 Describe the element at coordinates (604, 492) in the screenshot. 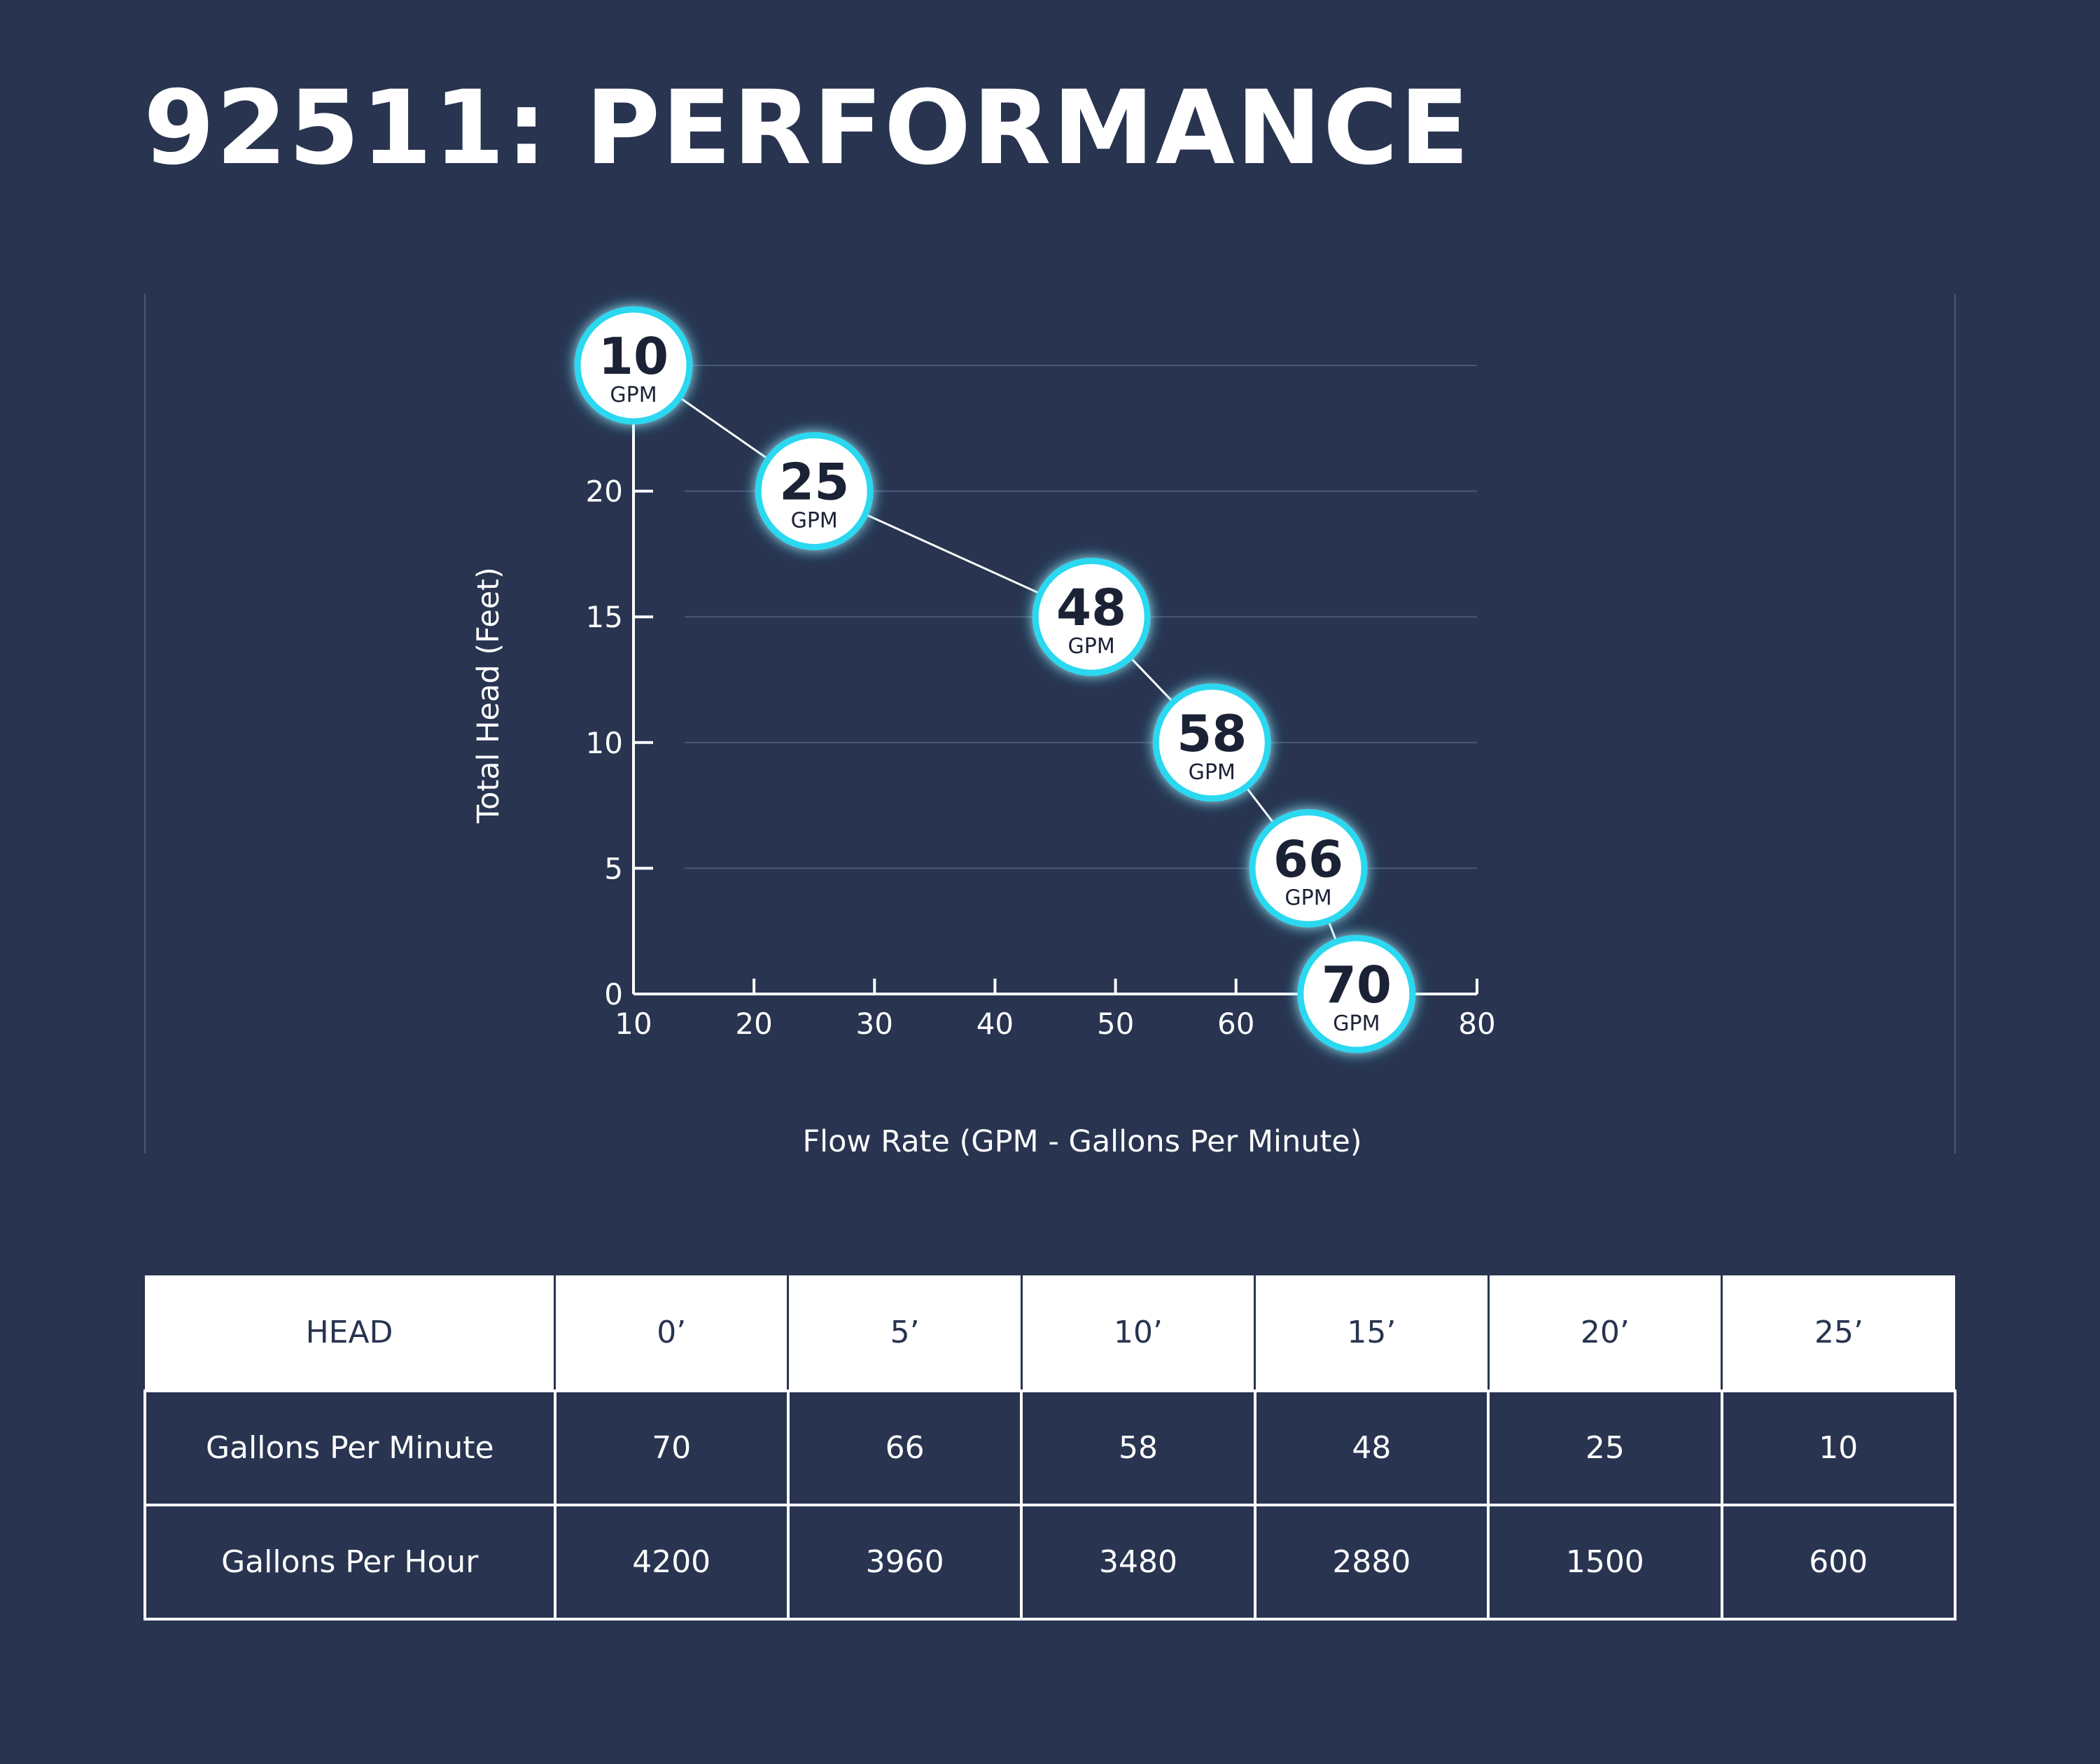

I see `y-tick-label: 20` at that location.